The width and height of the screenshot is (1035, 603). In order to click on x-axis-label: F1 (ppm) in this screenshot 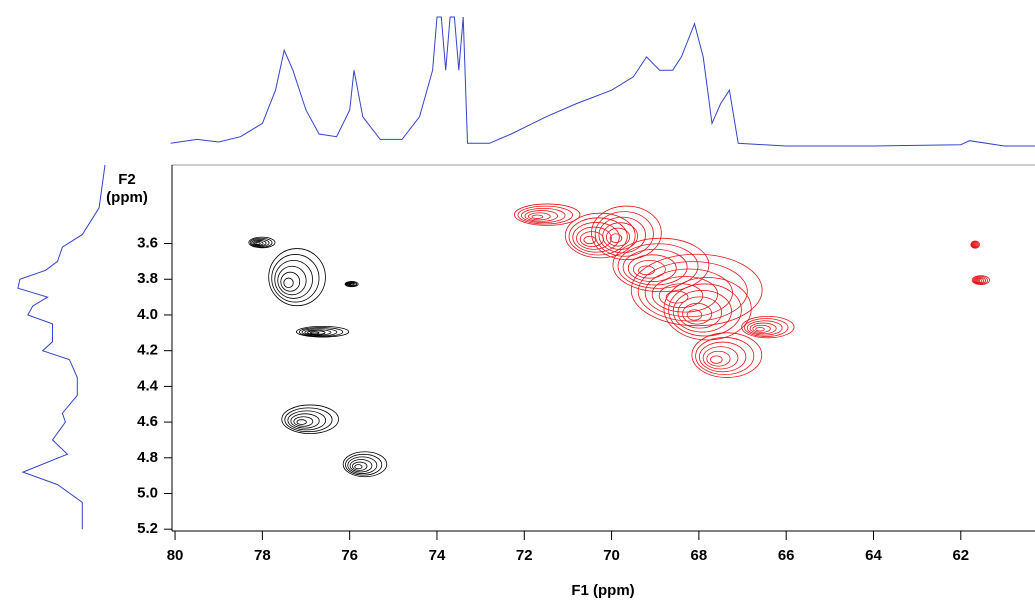, I will do `click(602, 590)`.